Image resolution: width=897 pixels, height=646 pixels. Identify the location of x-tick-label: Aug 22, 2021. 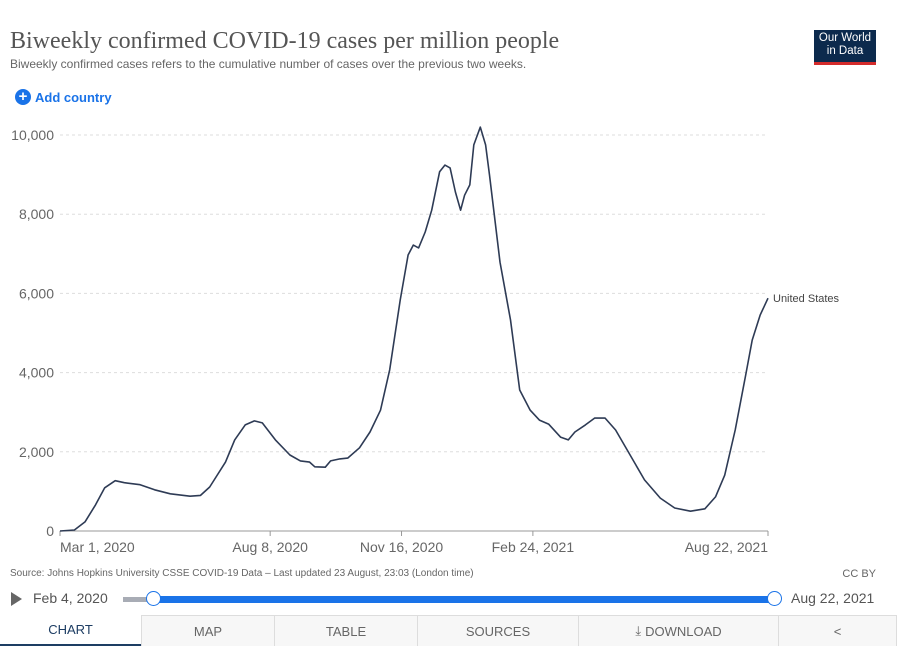
(727, 547).